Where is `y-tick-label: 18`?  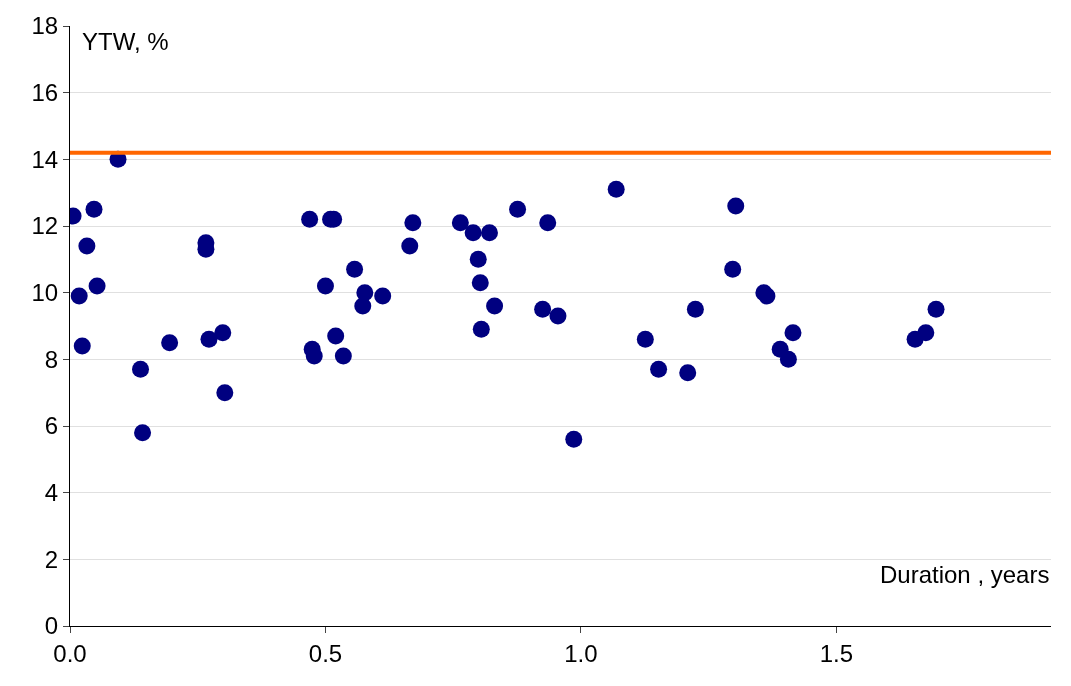 y-tick-label: 18 is located at coordinates (45, 26).